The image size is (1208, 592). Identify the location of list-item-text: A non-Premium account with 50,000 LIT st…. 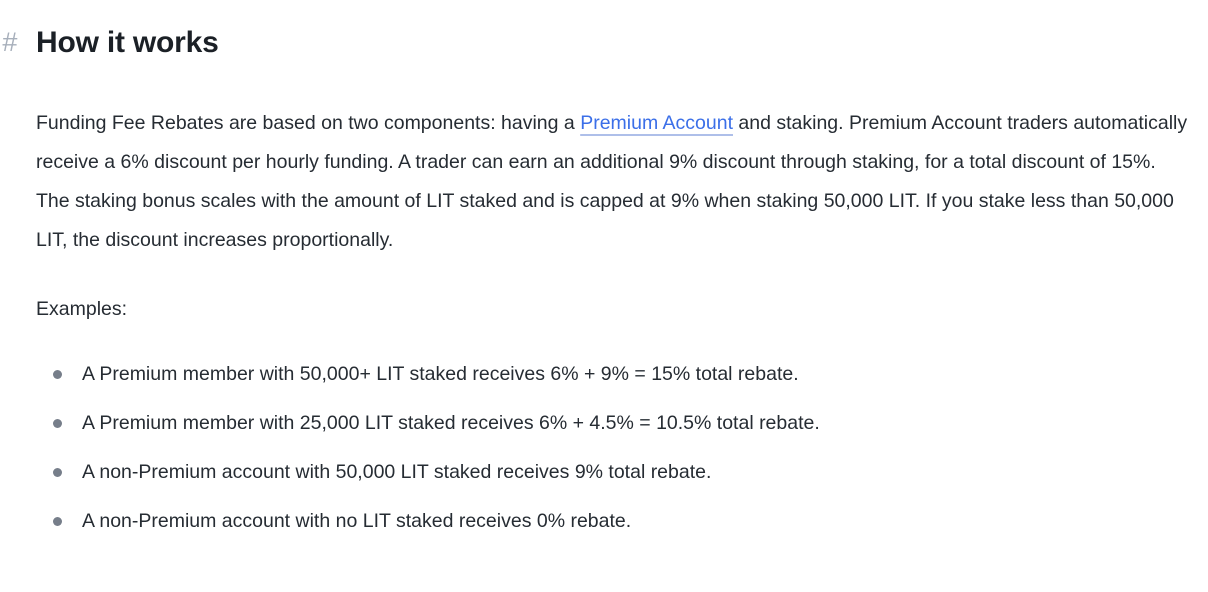
(397, 471).